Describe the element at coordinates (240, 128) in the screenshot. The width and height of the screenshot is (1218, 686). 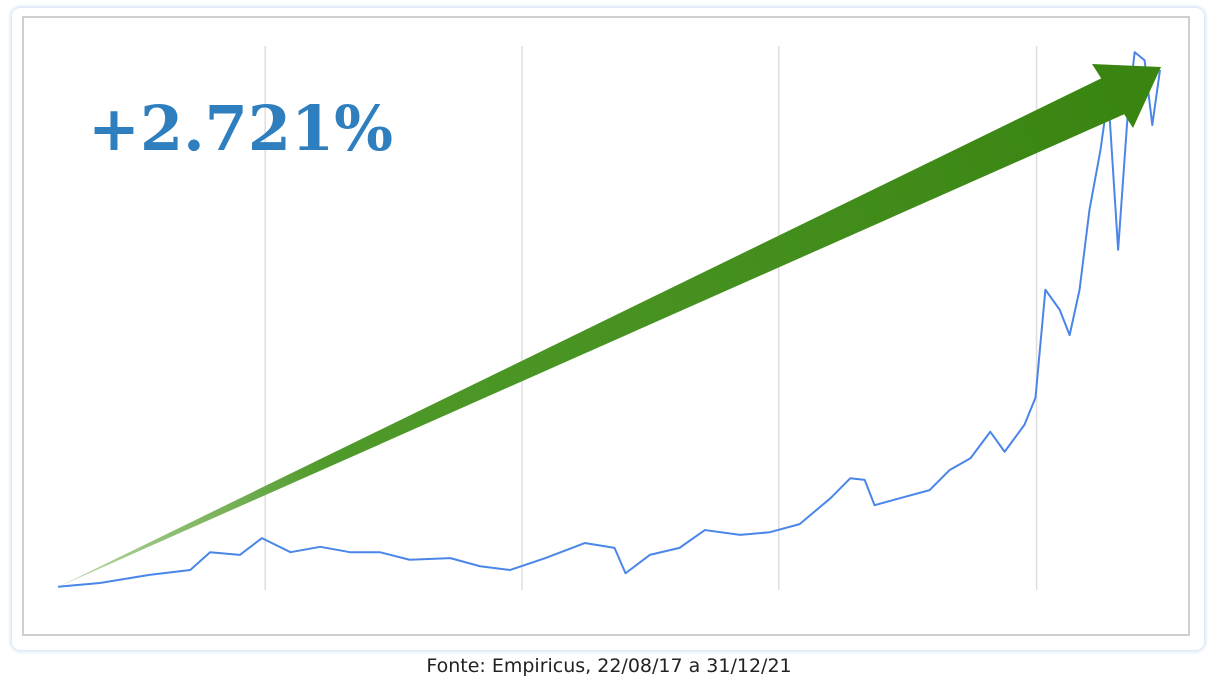
I see `annotation: +2.721%` at that location.